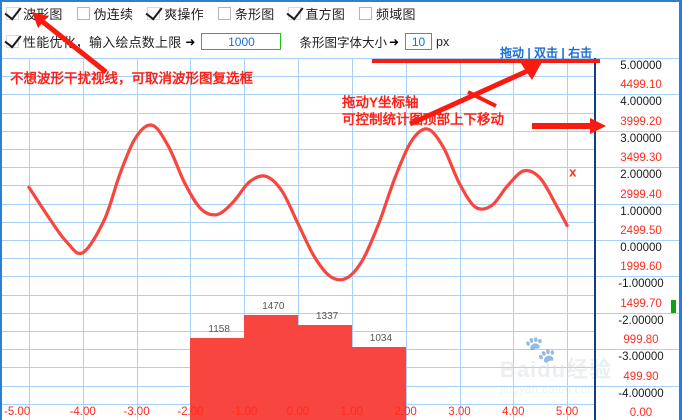 This screenshot has height=420, width=682. I want to click on checkbox-smooth-operation: 爽操作, so click(175, 13).